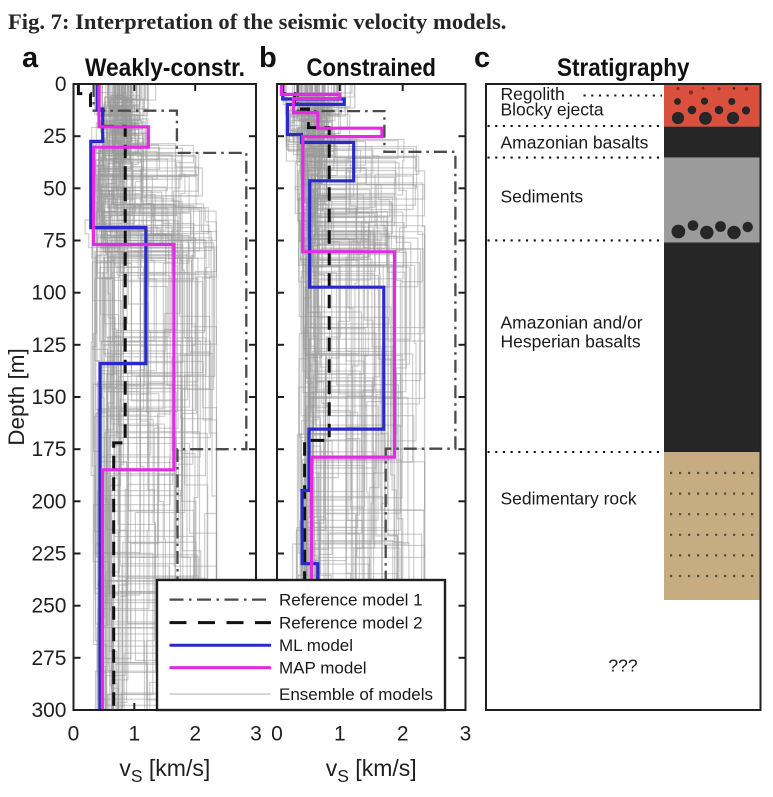 The image size is (773, 797). I want to click on svg-text: Hesperian basalts, so click(571, 342).